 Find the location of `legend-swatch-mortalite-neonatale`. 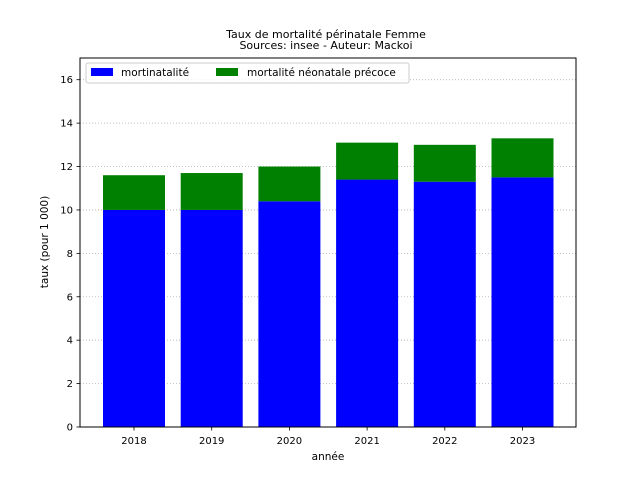

legend-swatch-mortalite-neonatale is located at coordinates (227, 72).